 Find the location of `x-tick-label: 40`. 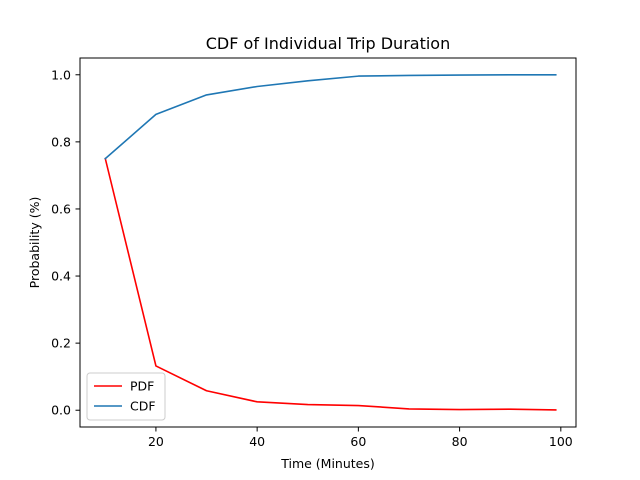

x-tick-label: 40 is located at coordinates (257, 441).